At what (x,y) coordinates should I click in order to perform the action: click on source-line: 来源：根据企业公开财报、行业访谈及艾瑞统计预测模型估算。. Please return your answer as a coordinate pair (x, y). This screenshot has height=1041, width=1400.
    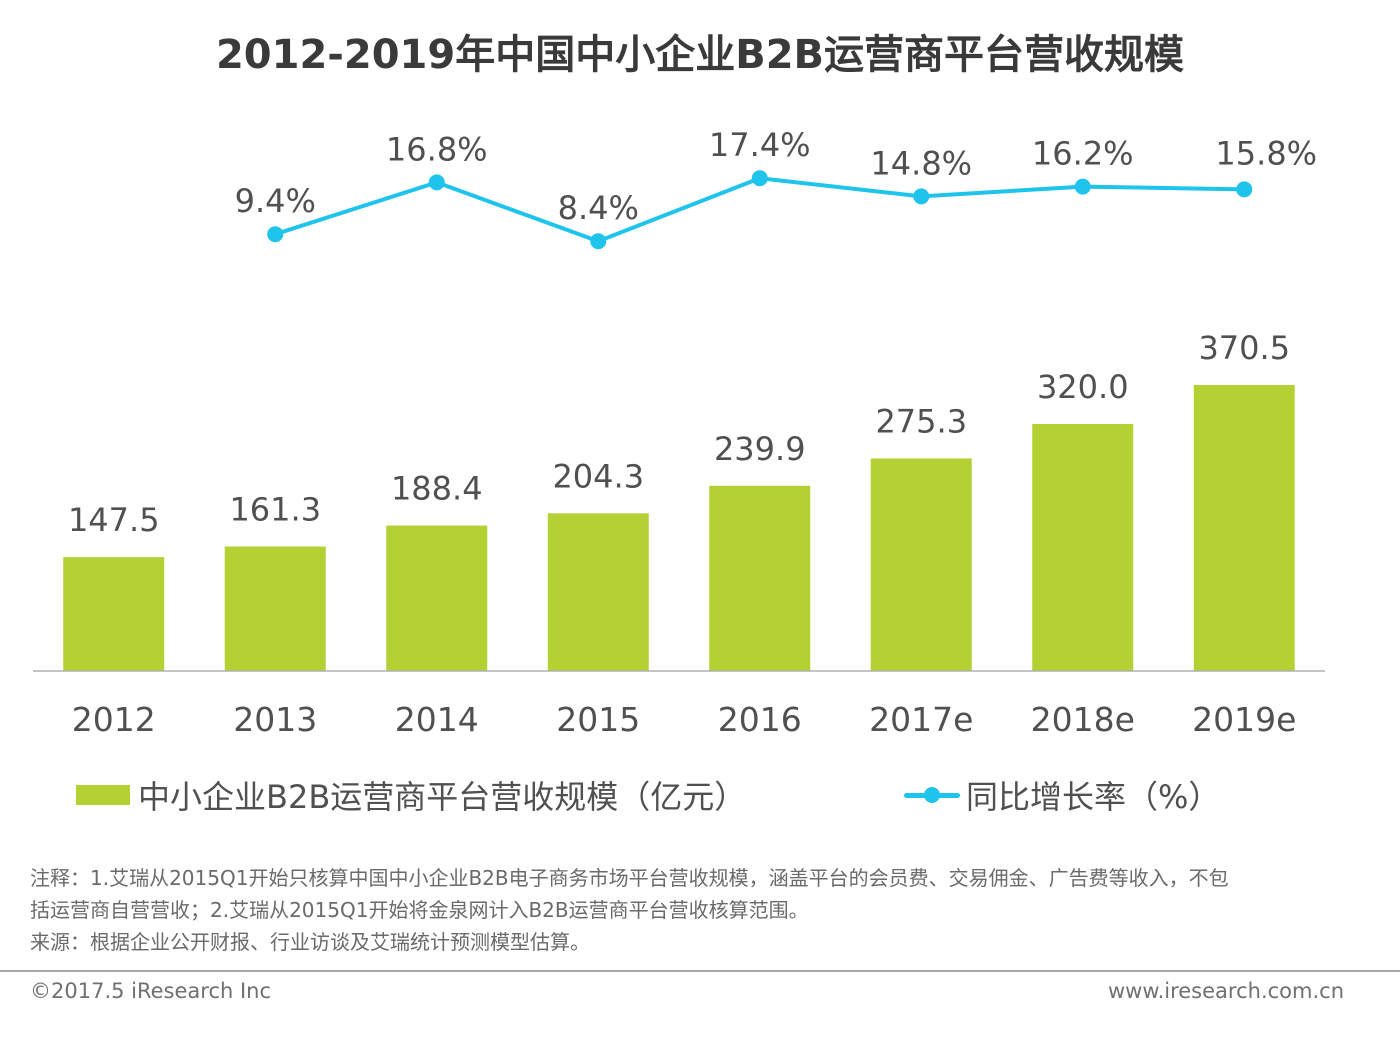
    Looking at the image, I should click on (310, 942).